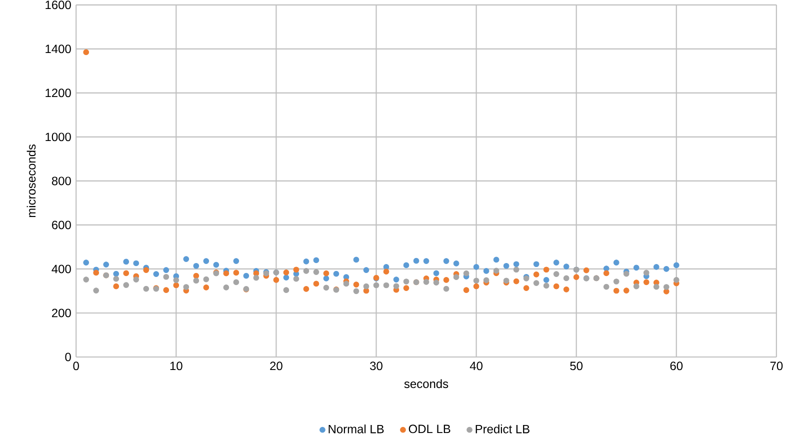  Describe the element at coordinates (376, 366) in the screenshot. I see `x-tick-label: 30` at that location.